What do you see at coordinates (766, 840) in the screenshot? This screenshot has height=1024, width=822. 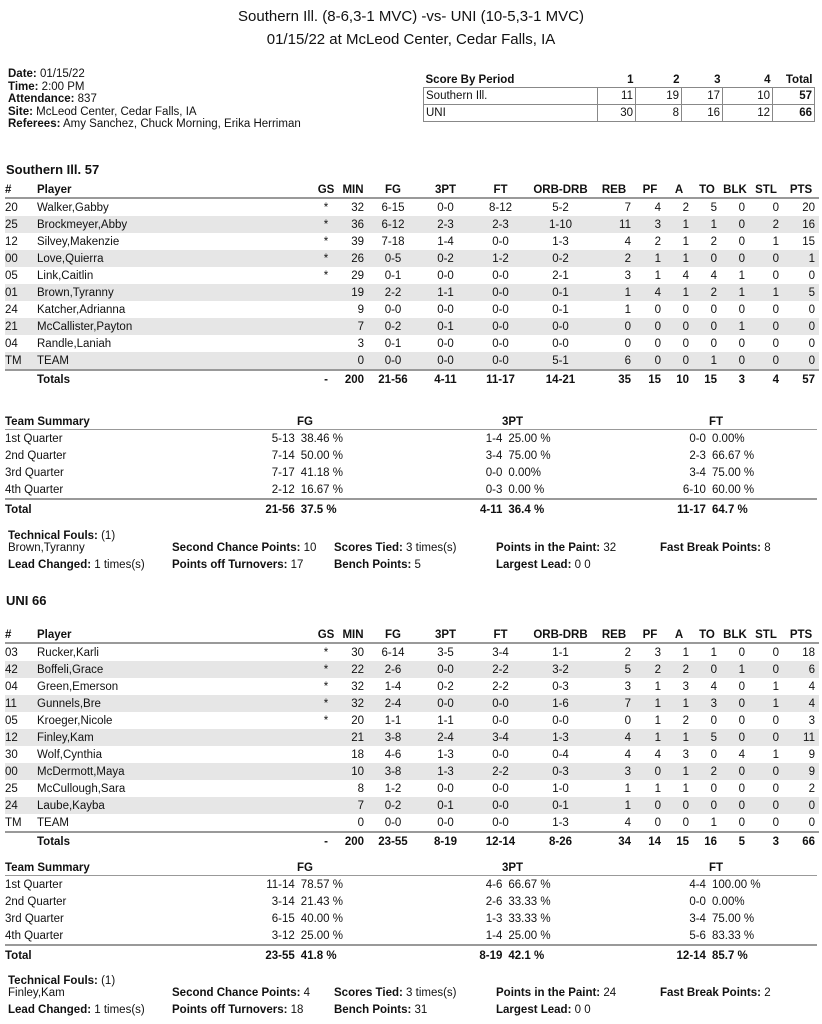 I see `totals-cell: 3` at bounding box center [766, 840].